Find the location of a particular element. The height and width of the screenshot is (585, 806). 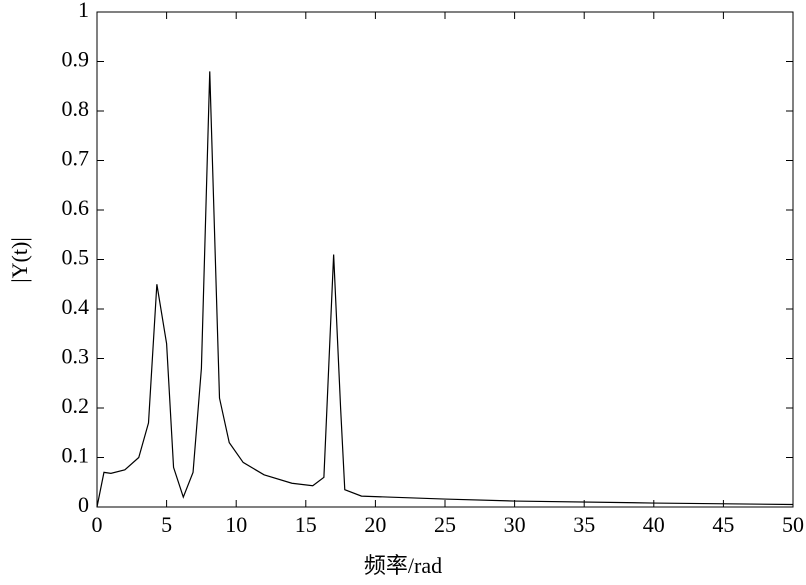

x-tick-label: 45 is located at coordinates (723, 524).